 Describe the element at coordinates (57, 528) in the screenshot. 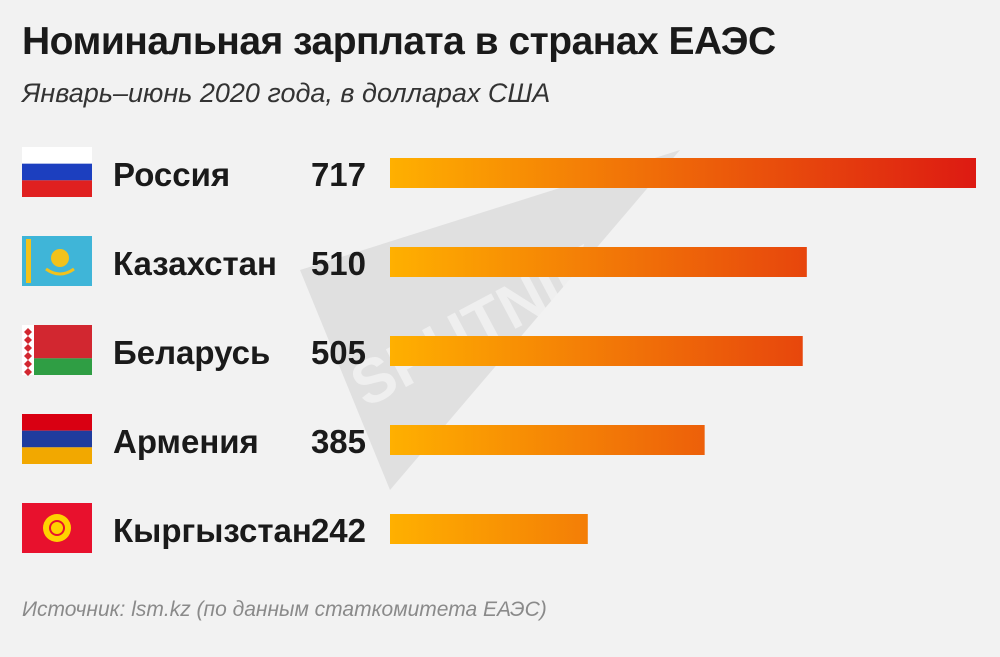

I see `kyrgyzstan-flag-icon` at that location.